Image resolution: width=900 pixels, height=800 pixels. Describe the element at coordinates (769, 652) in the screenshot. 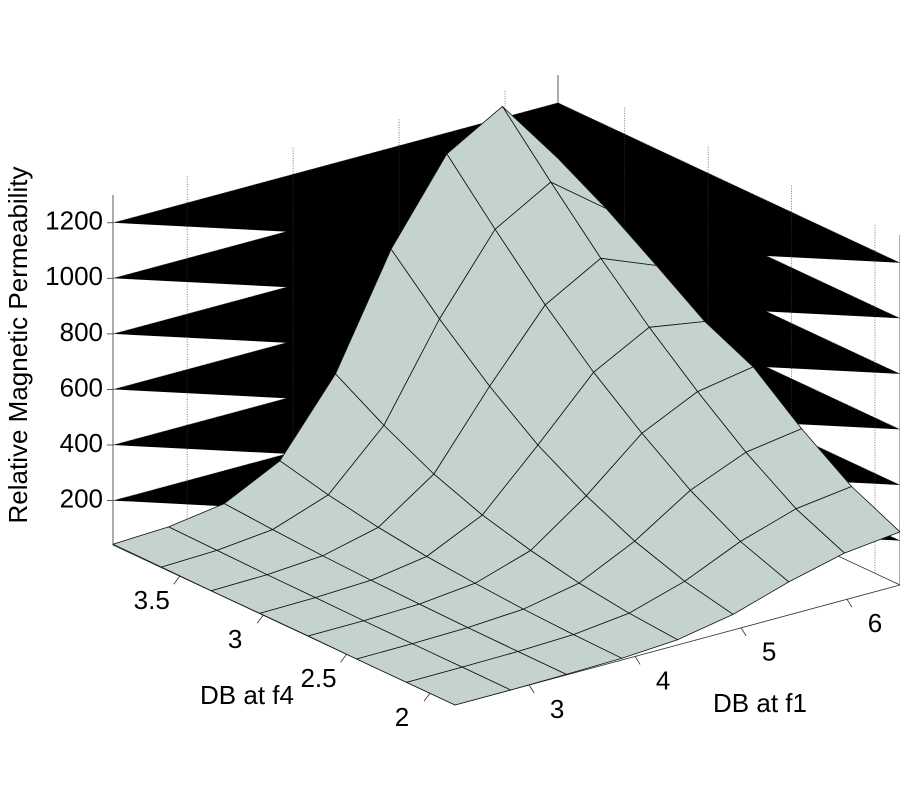

I see `x-tick-label: 5` at that location.